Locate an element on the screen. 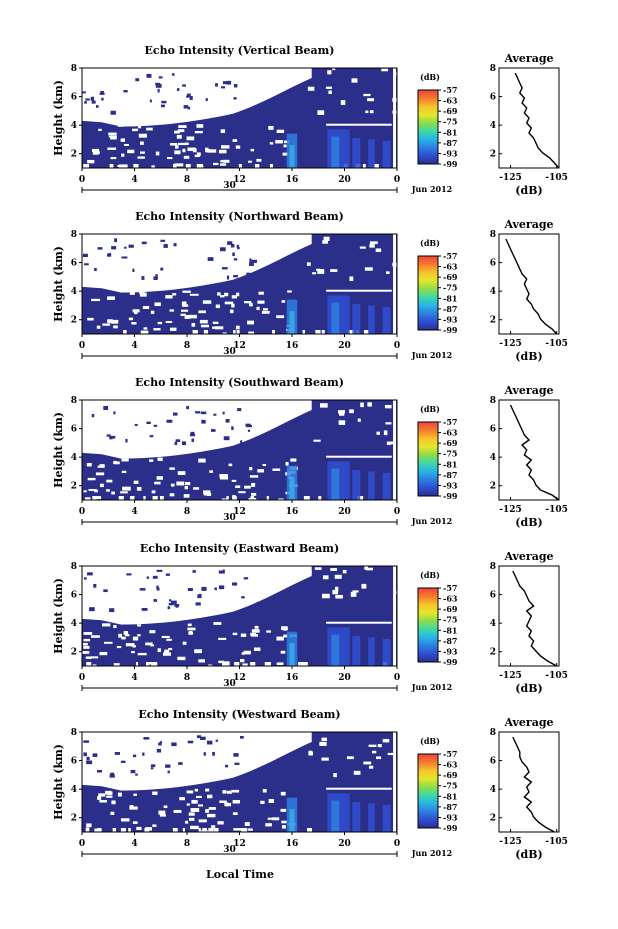  colorbar-unit: (dB) is located at coordinates (430, 409).